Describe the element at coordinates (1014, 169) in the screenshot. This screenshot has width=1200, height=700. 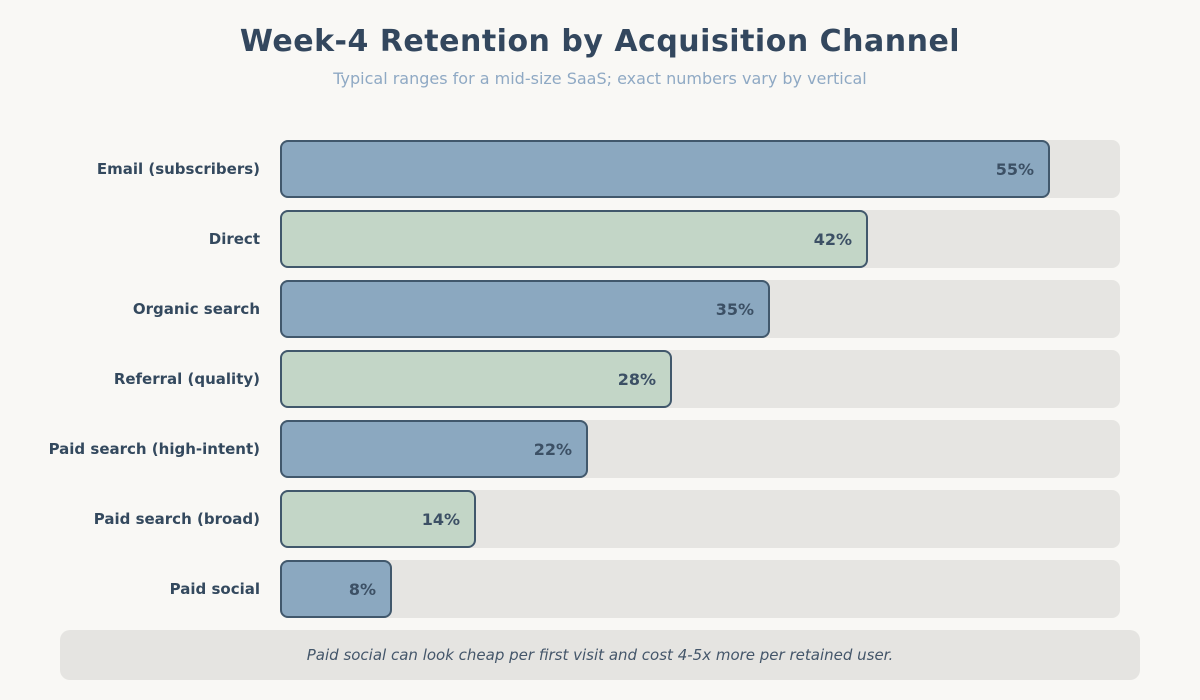
I see `value-label: 55%` at that location.